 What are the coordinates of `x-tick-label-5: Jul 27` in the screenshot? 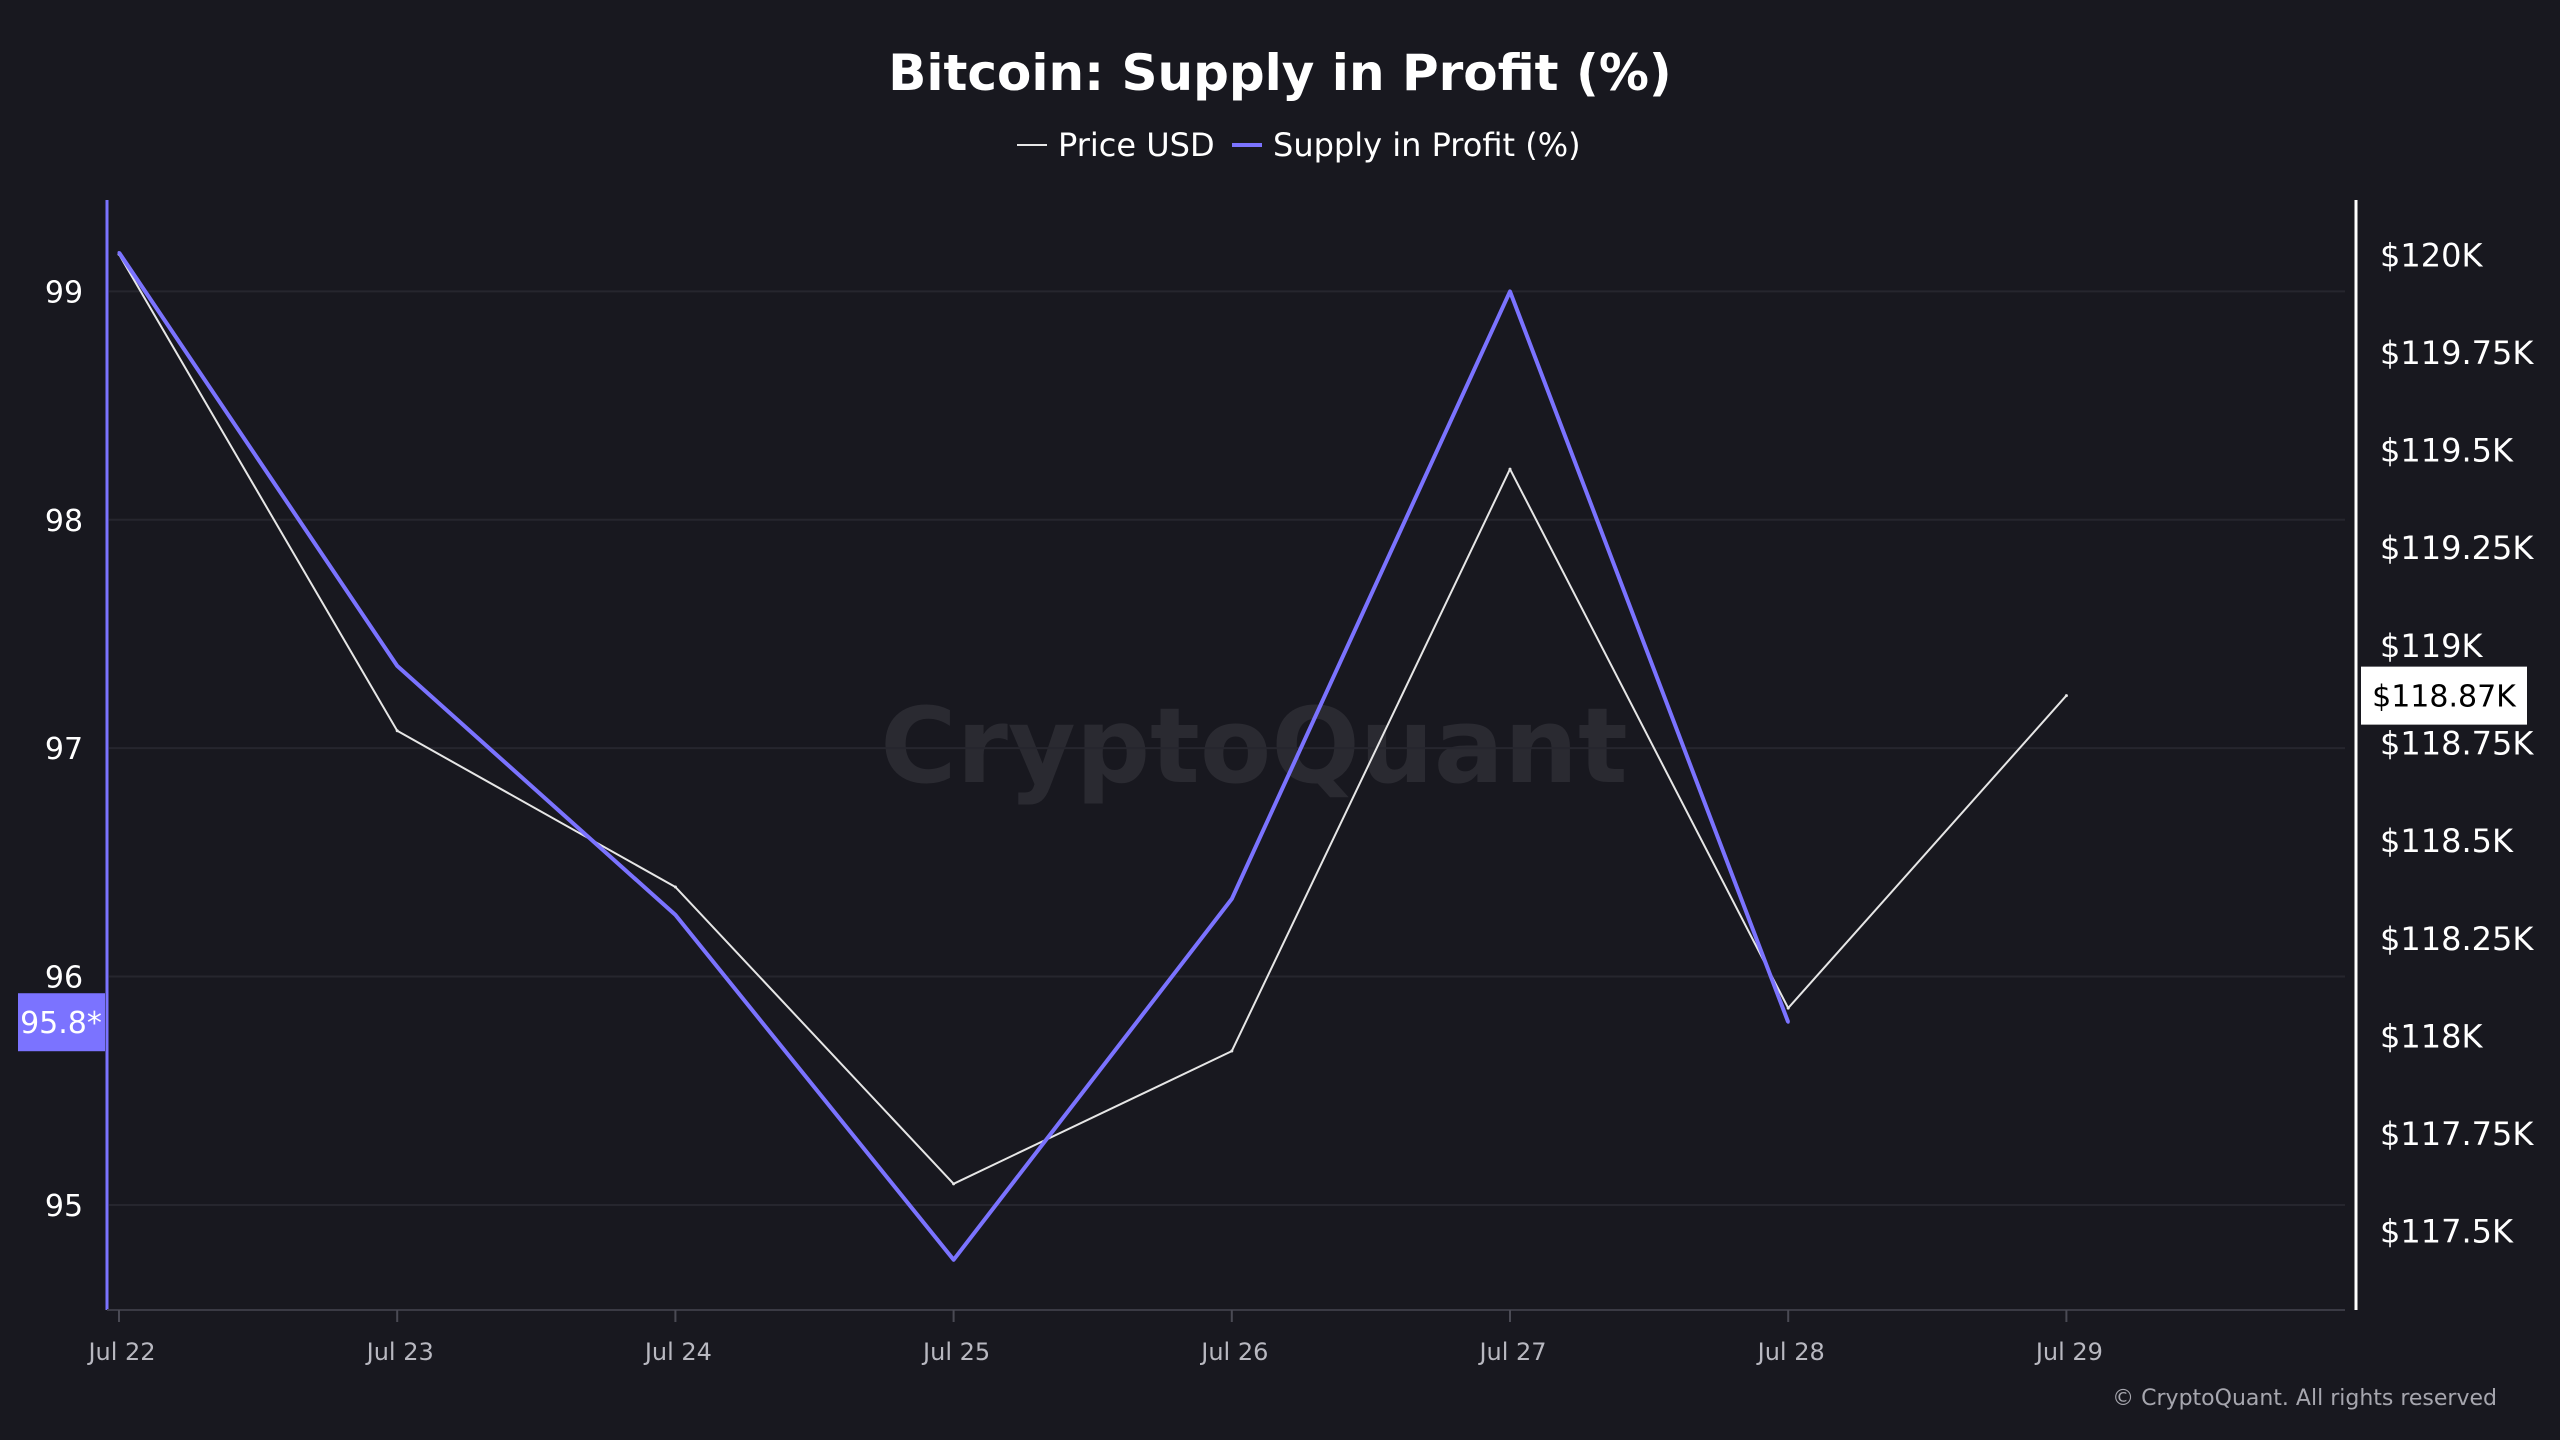 It's located at (1511, 1352).